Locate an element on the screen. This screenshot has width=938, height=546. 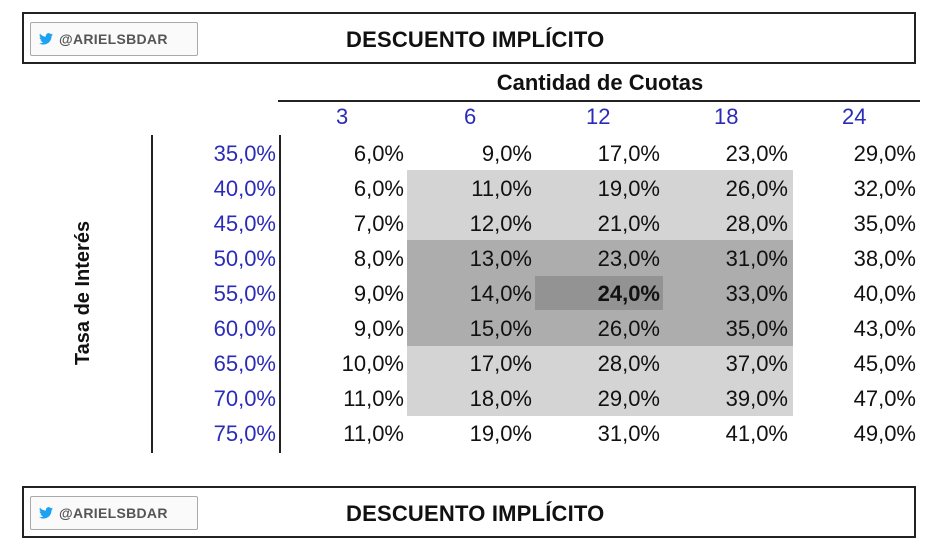
row-rate-label: 50,0% is located at coordinates (244, 258).